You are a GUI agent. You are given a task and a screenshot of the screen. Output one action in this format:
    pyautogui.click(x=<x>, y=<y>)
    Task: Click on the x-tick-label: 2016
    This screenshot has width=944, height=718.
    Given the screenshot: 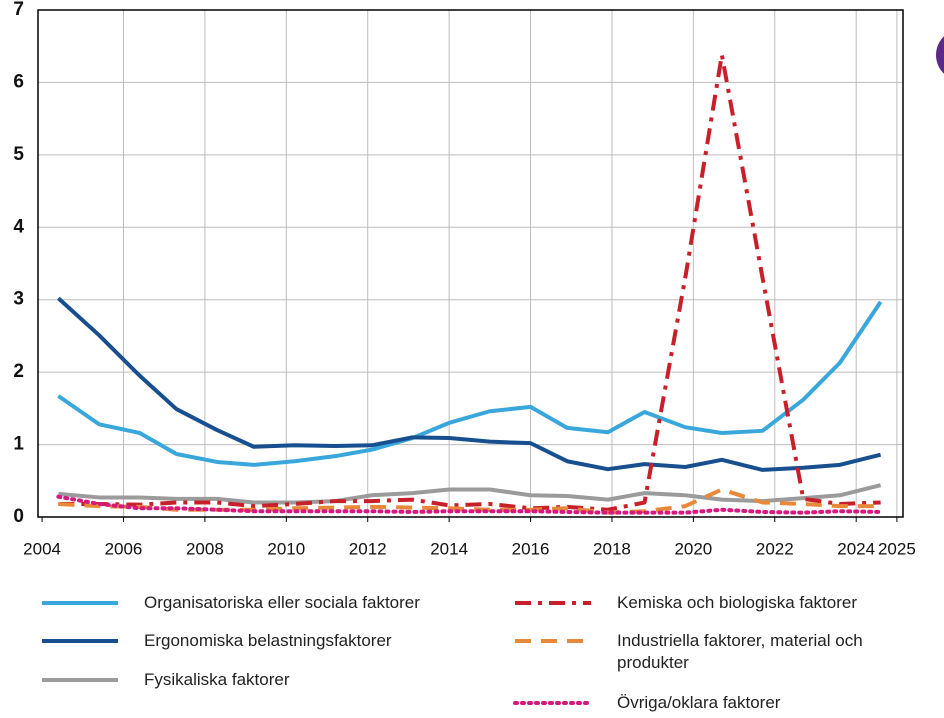 What is the action you would take?
    pyautogui.click(x=531, y=548)
    